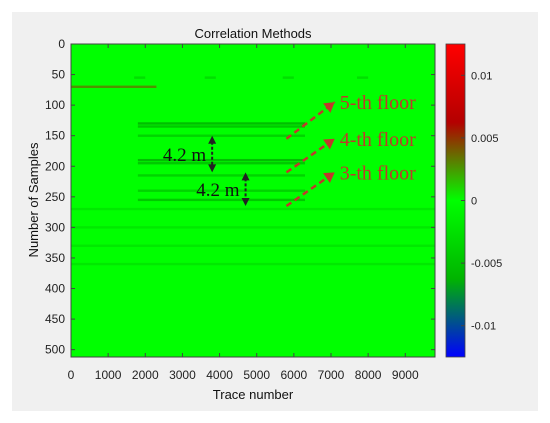 The width and height of the screenshot is (550, 423). Describe the element at coordinates (55, 350) in the screenshot. I see `y-tick-label: 500` at that location.